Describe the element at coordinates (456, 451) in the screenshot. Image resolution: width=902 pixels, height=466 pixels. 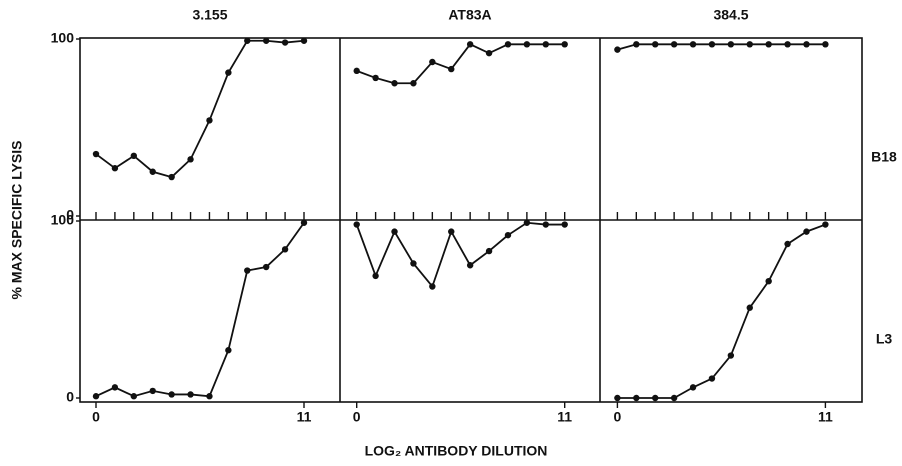
I see `x-axis-label: LOG₂ ANTIBODY DILUTION` at that location.